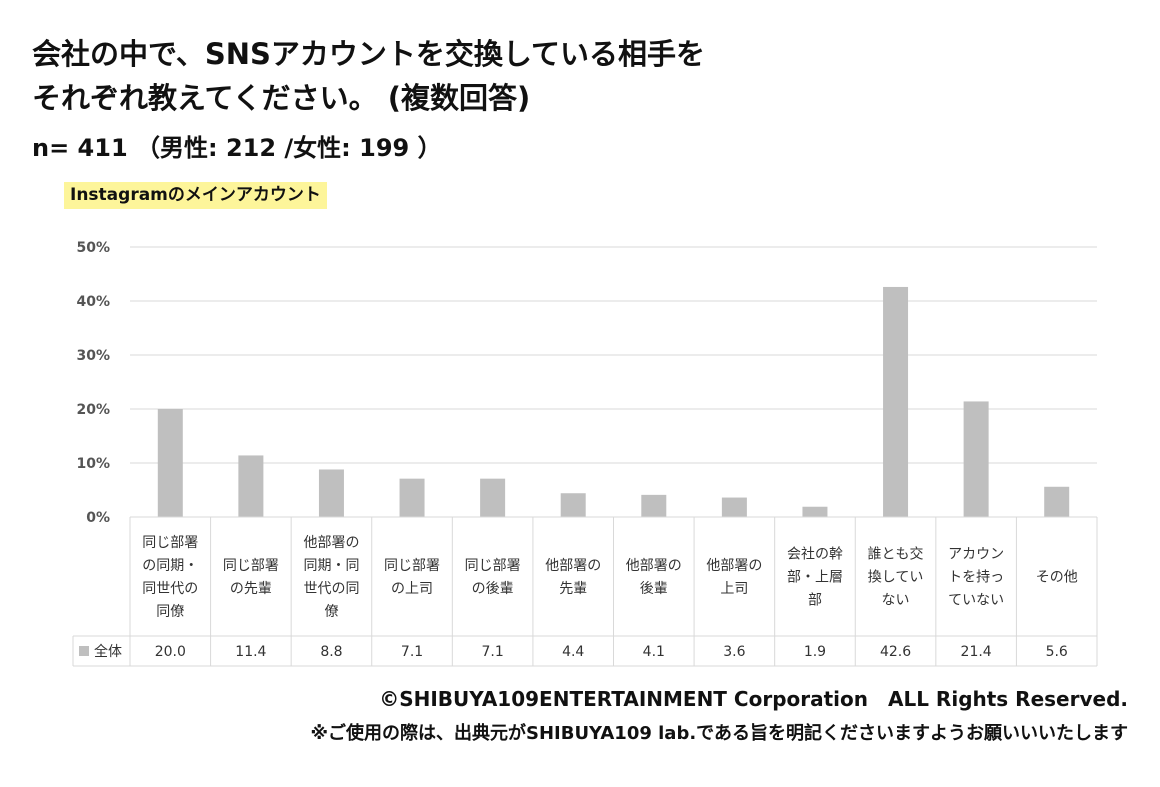 The width and height of the screenshot is (1160, 787). Describe the element at coordinates (108, 651) in the screenshot. I see `legend-label: 全体` at that location.